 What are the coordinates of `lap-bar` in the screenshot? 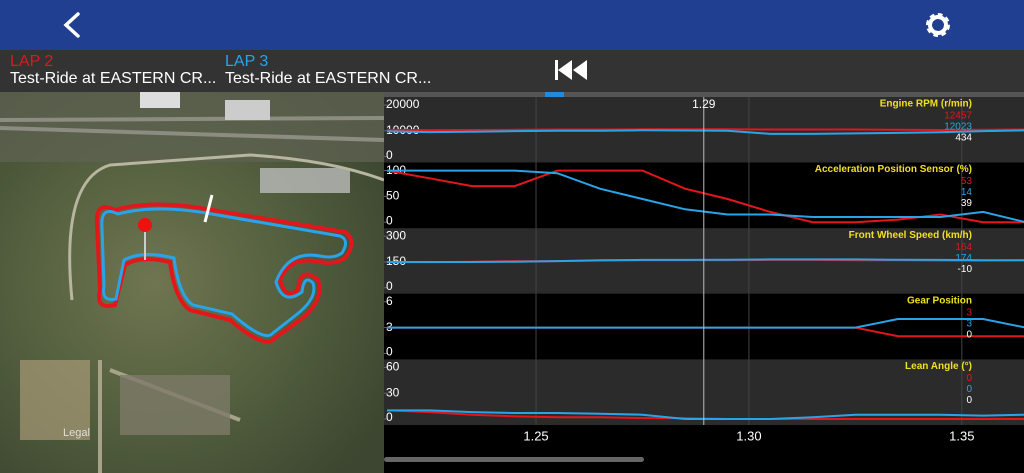 It's located at (512, 71).